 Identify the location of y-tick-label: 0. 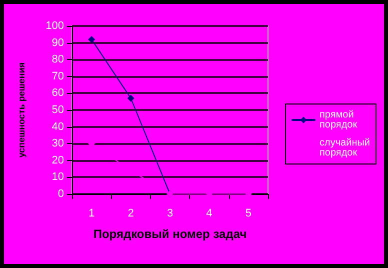
(61, 194).